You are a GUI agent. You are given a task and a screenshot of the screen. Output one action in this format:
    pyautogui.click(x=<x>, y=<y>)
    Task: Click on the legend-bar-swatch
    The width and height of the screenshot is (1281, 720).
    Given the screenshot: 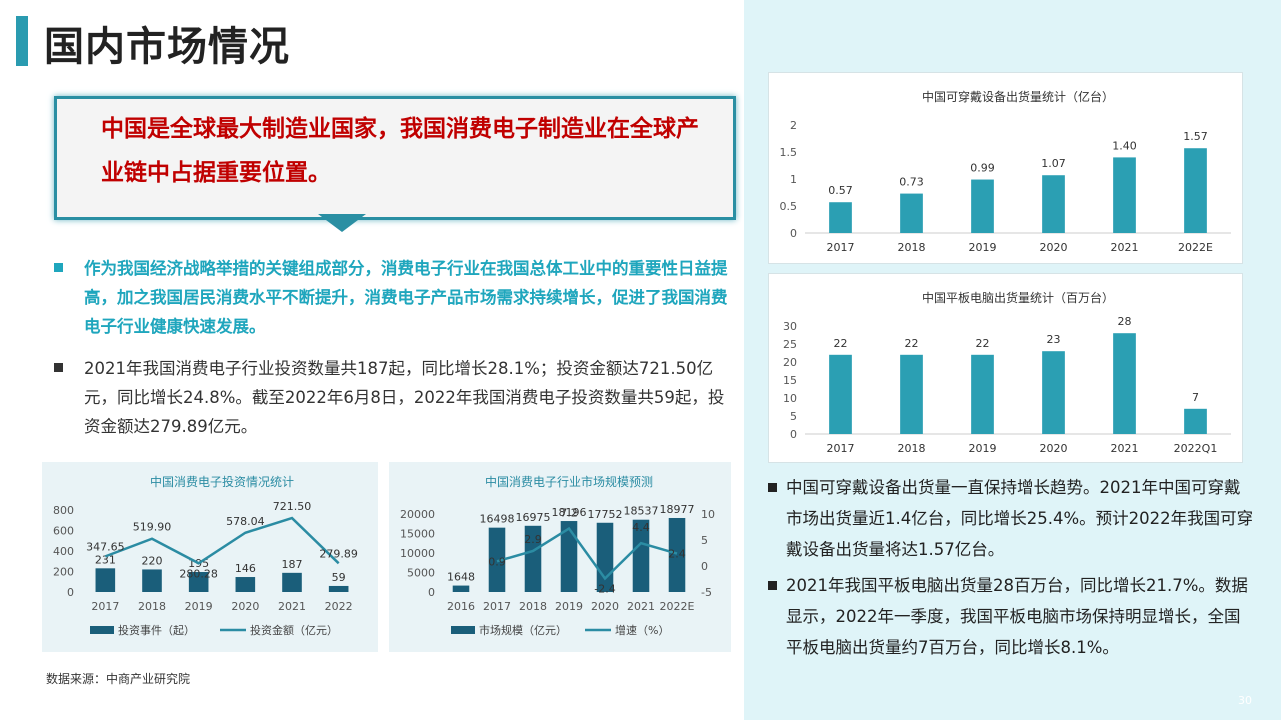 What is the action you would take?
    pyautogui.click(x=463, y=630)
    